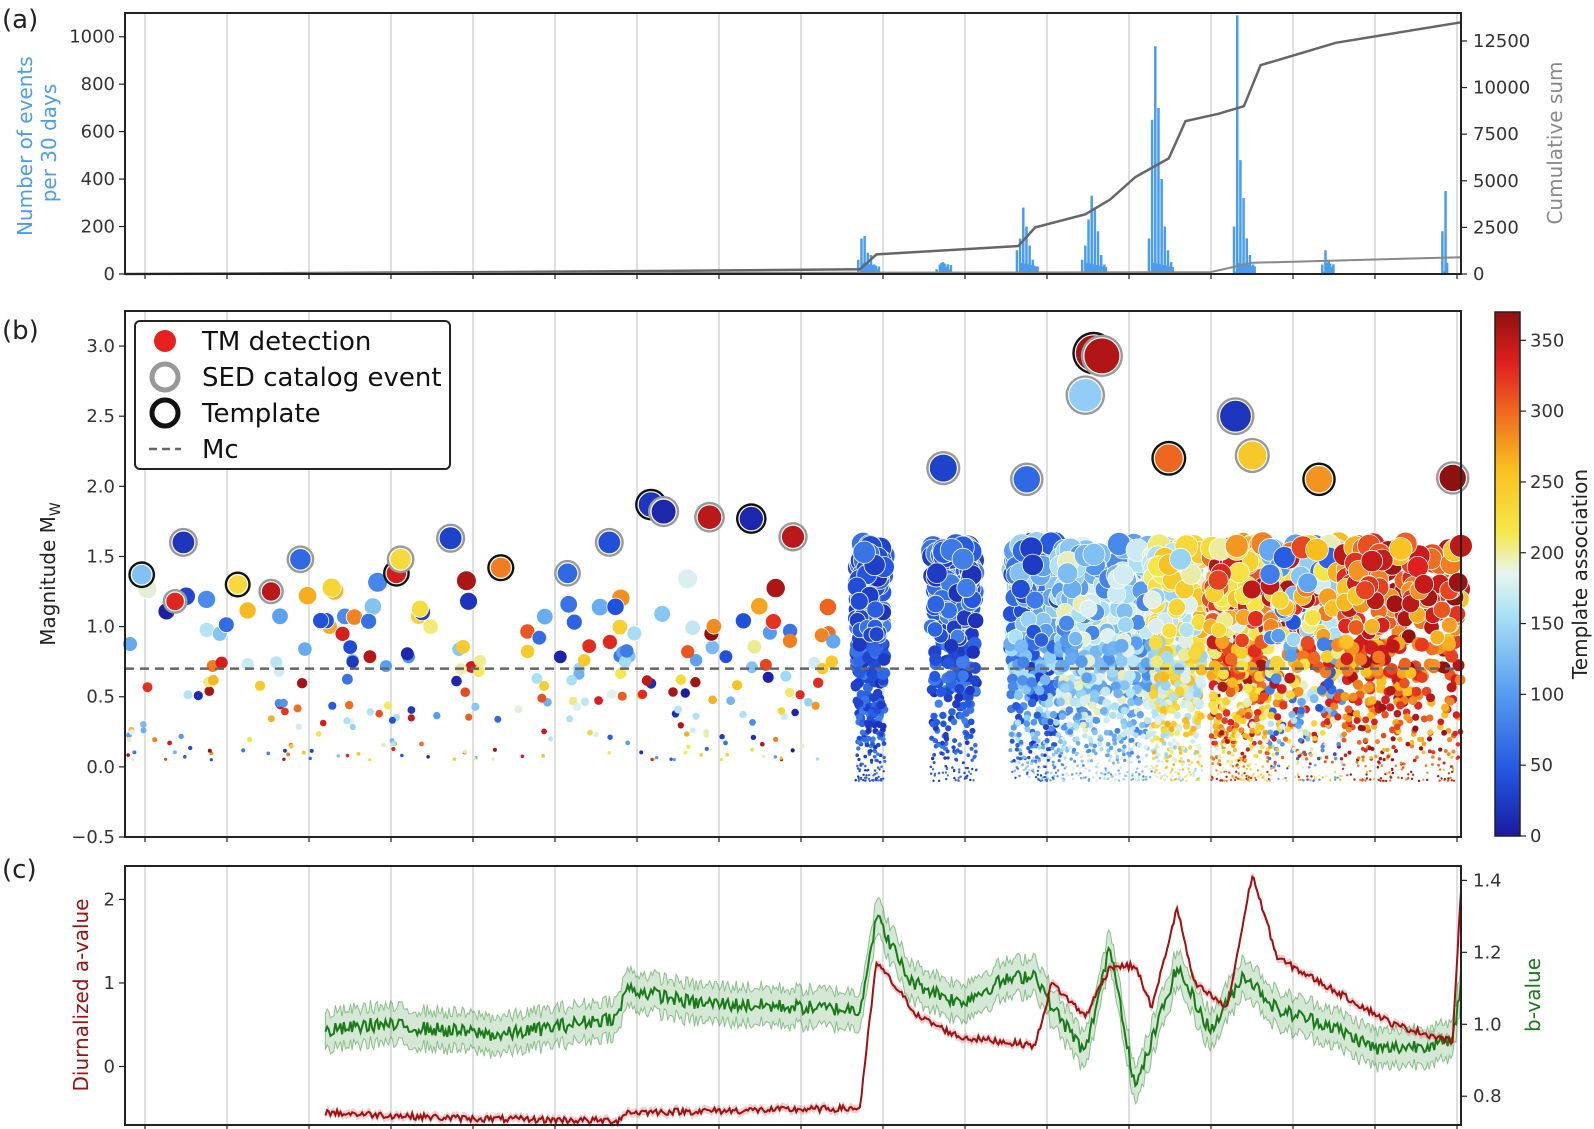  Describe the element at coordinates (100, 346) in the screenshot. I see `y-tick-label: 3.0` at that location.